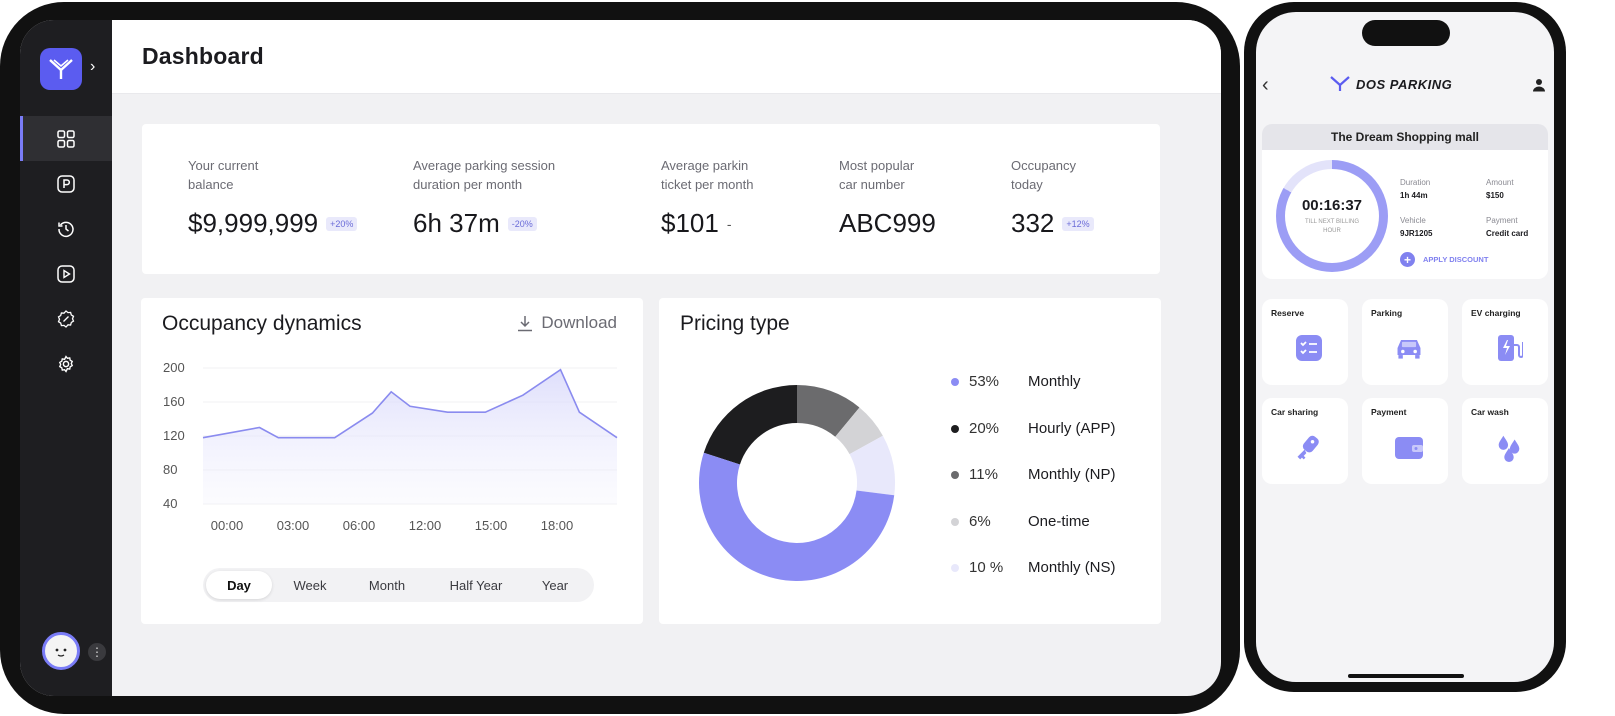 This screenshot has width=1615, height=716. What do you see at coordinates (1490, 412) in the screenshot?
I see `tile-label: Car wash` at bounding box center [1490, 412].